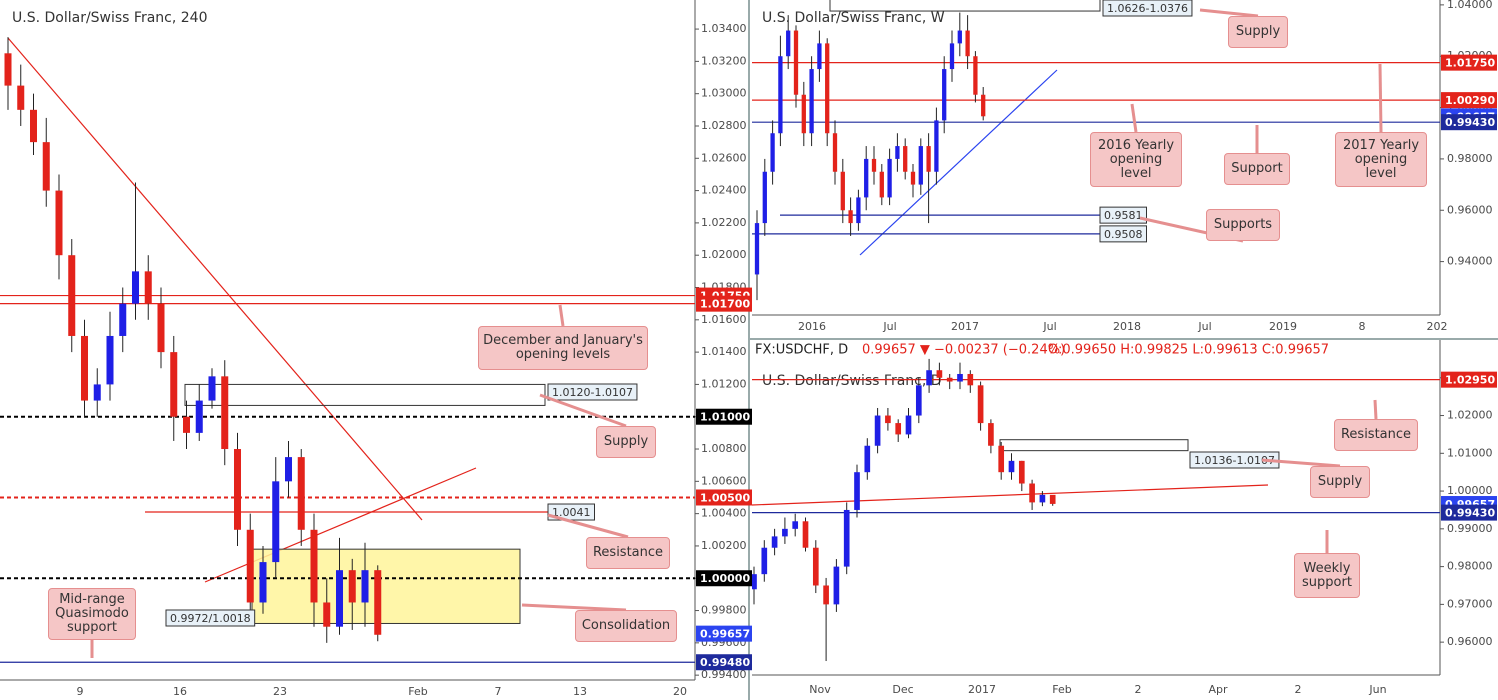 The height and width of the screenshot is (700, 1498). Describe the element at coordinates (1127, 326) in the screenshot. I see `x-tick-label: 2018` at that location.